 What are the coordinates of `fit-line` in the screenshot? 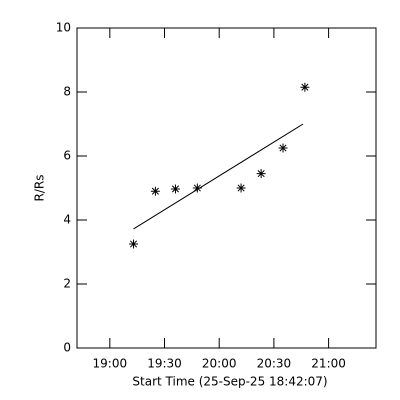 It's located at (218, 176).